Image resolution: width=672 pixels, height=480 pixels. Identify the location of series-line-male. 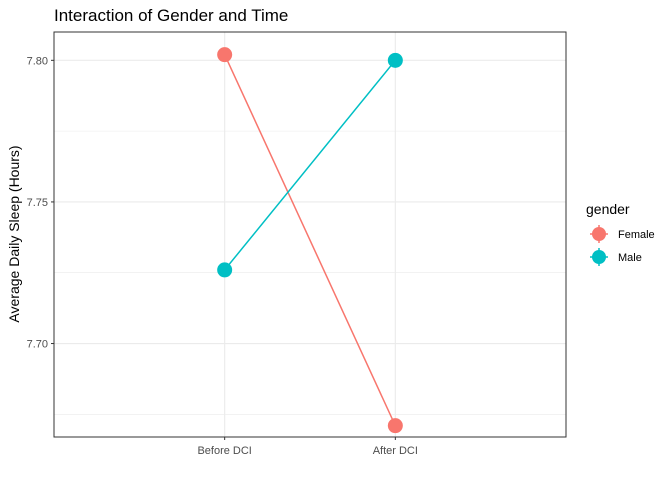
(310, 165).